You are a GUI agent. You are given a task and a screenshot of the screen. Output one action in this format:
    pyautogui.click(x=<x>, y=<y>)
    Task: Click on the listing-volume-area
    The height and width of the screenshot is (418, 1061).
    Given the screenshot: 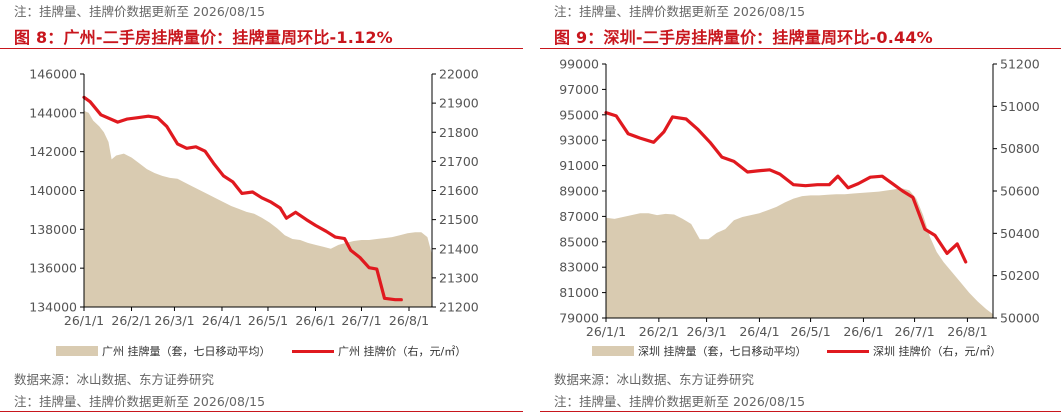 What is the action you would take?
    pyautogui.click(x=799, y=253)
    